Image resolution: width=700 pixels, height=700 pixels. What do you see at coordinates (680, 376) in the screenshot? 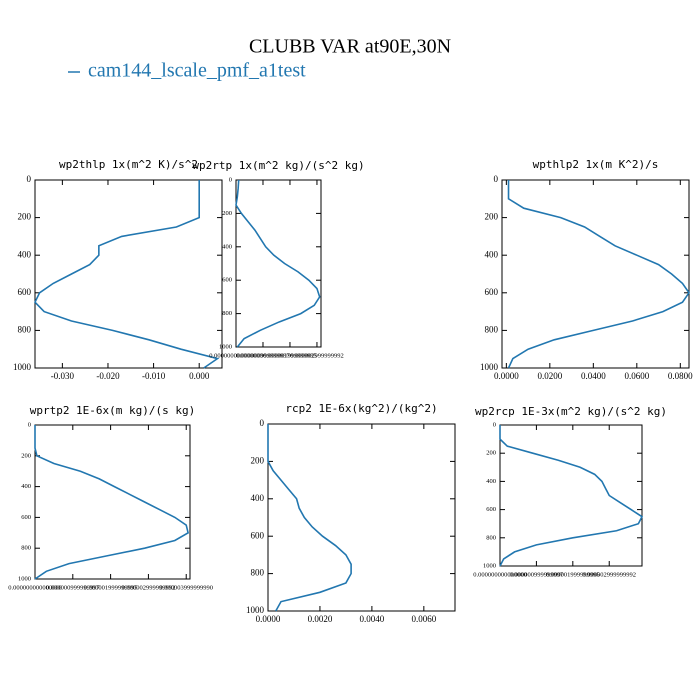
I see `x-tick-label: 0.0800` at bounding box center [680, 376].